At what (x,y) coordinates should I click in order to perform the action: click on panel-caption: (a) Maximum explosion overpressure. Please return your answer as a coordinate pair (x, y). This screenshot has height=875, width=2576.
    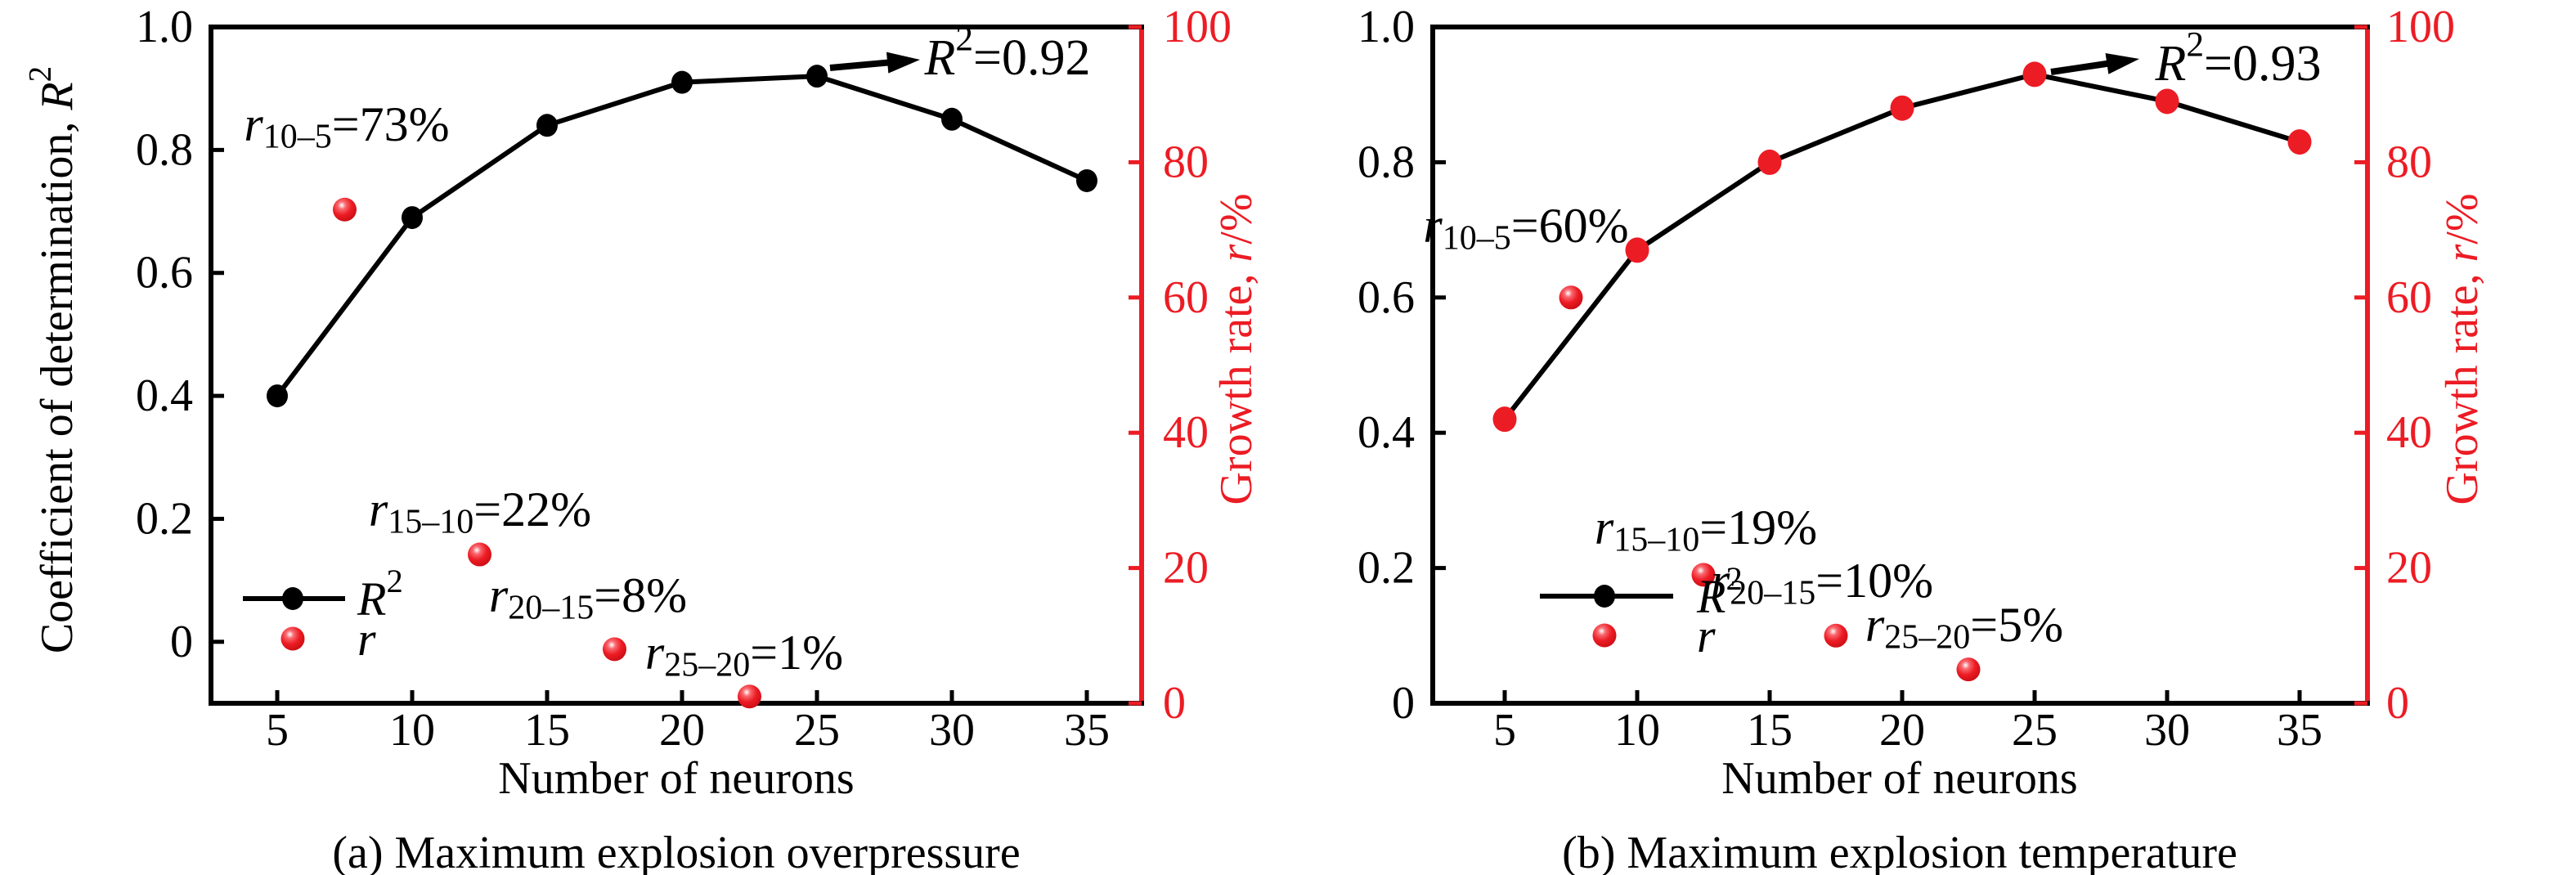
    Looking at the image, I should click on (676, 852).